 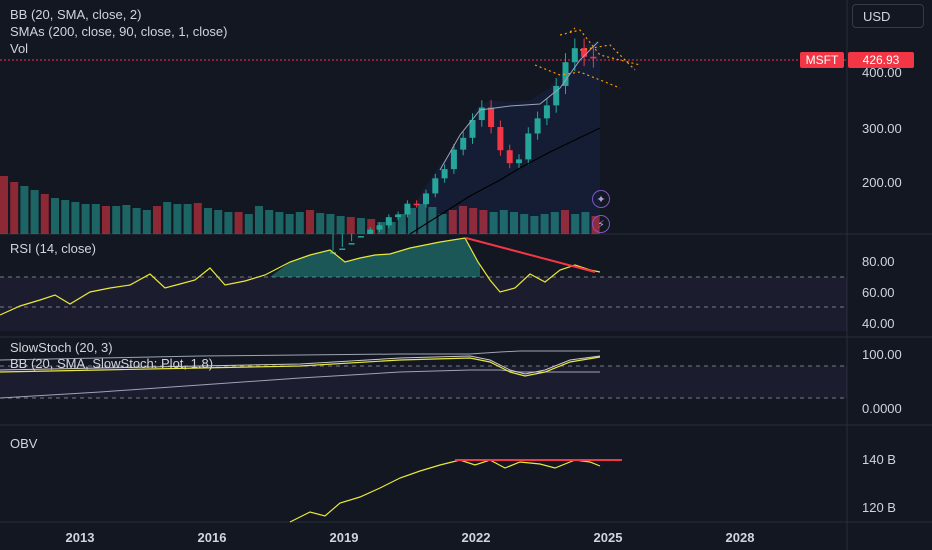 I want to click on rsi-title: RSI (14, close), so click(x=53, y=248).